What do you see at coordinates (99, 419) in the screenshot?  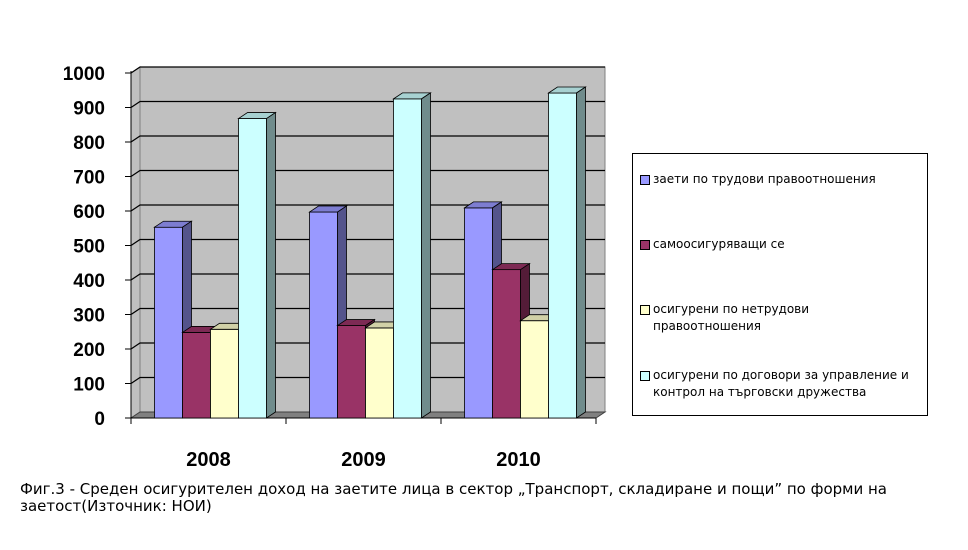 I see `y-tick-label: 0` at bounding box center [99, 419].